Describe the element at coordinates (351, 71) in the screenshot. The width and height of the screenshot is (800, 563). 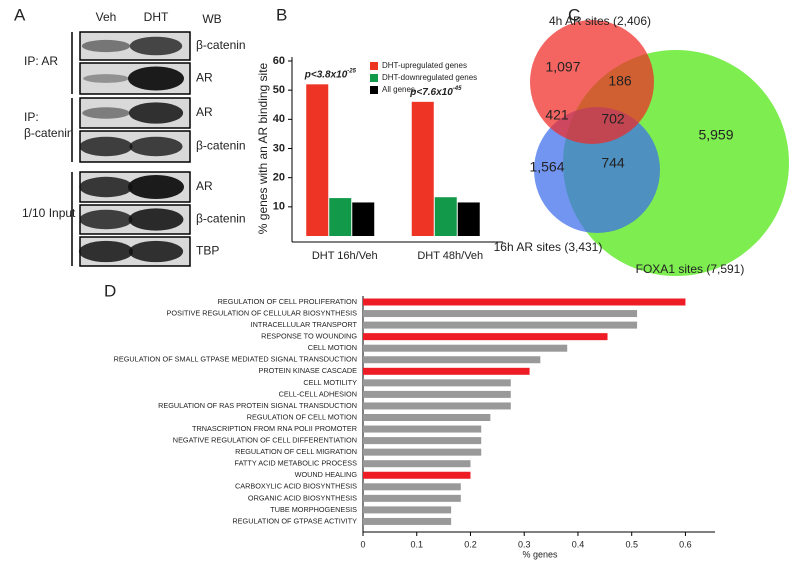
I see `p-value-exponent: -25` at that location.